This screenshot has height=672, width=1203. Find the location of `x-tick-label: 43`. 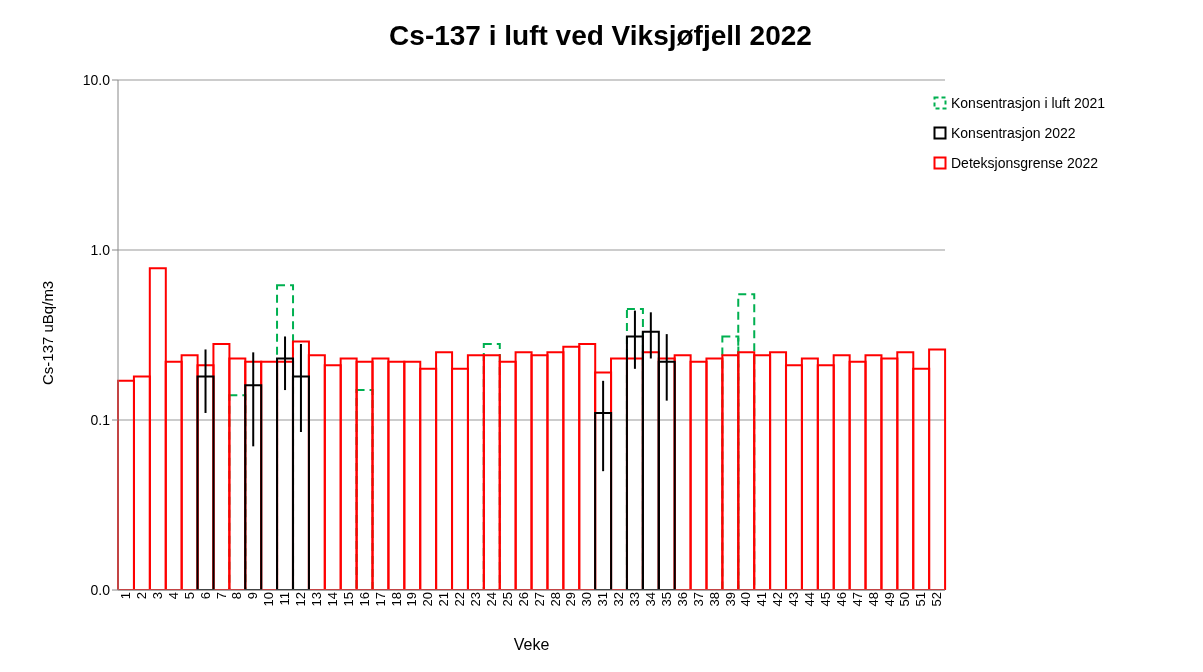

x-tick-label: 43 is located at coordinates (794, 599).